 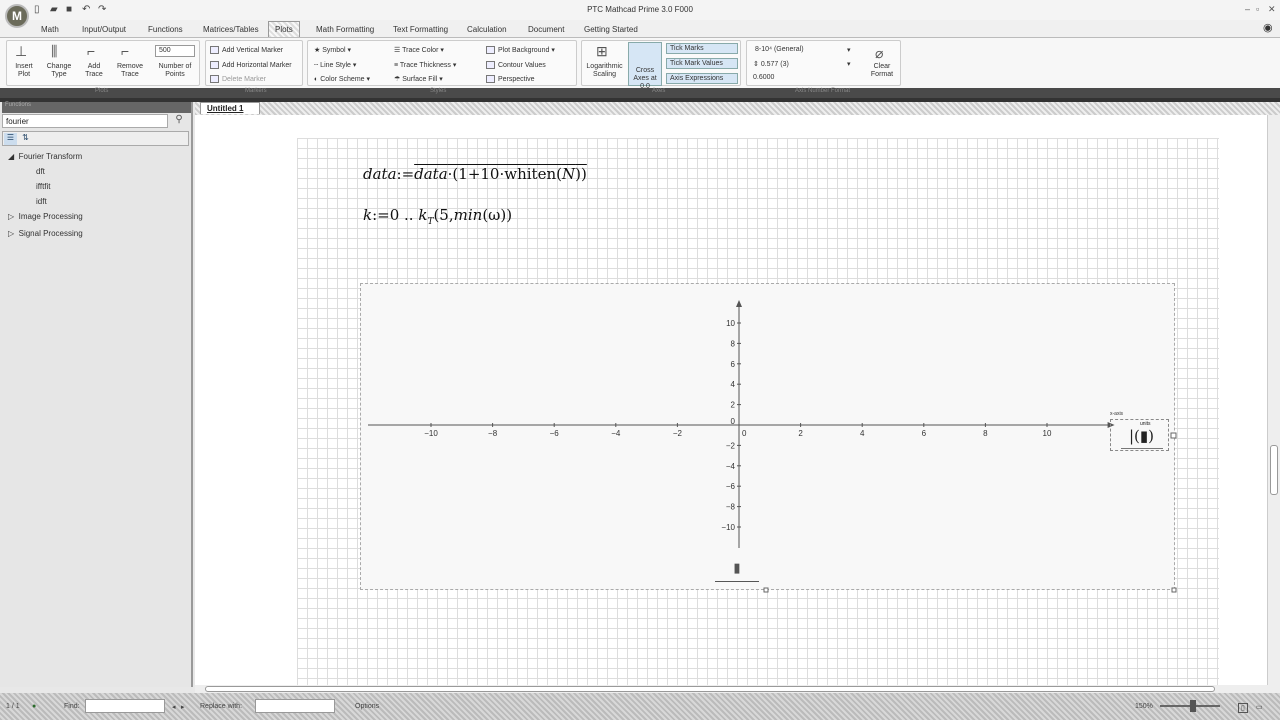 I want to click on y-tick-label: 0, so click(x=733, y=421).